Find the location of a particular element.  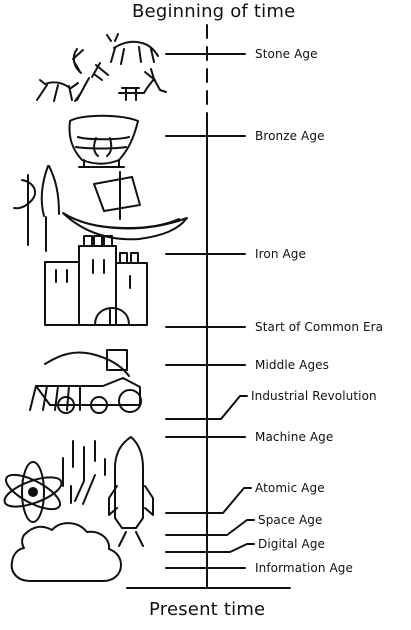

space-age-label: Space Age is located at coordinates (290, 520).